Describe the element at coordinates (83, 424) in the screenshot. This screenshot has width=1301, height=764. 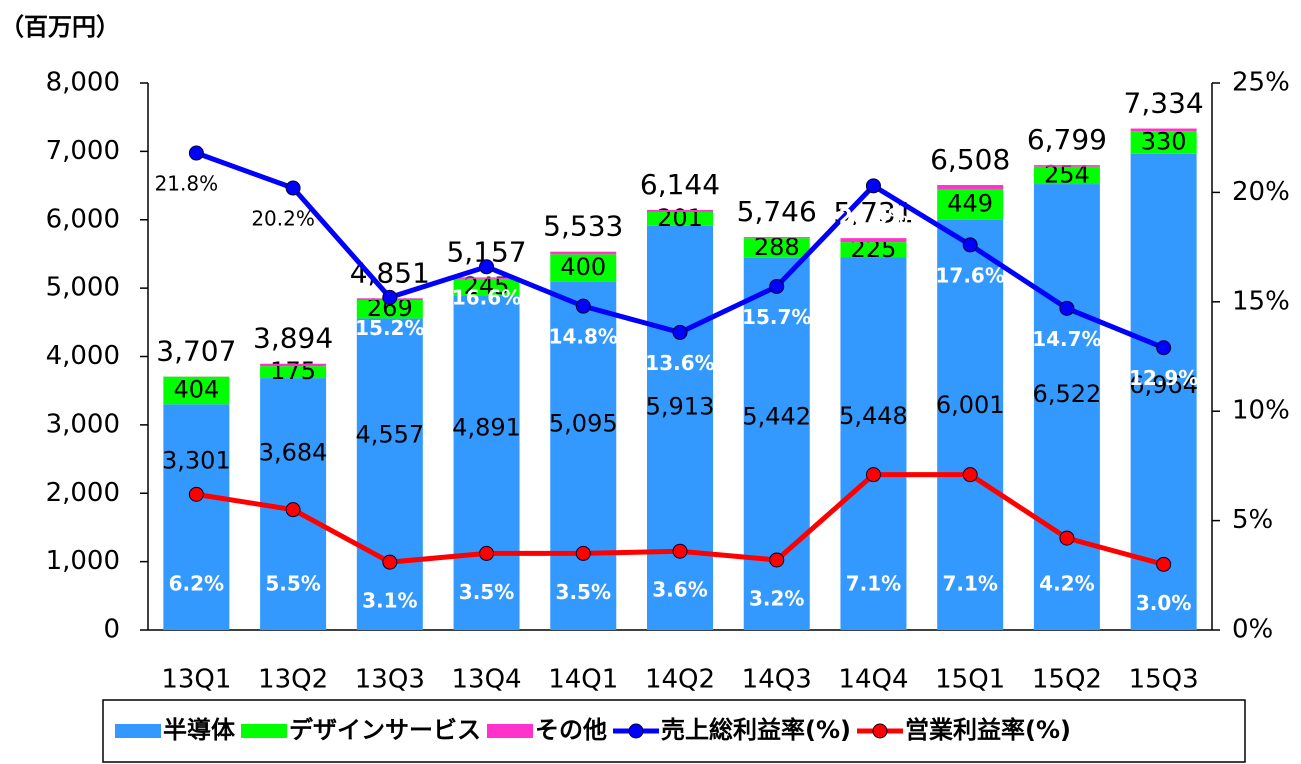
I see `y-tick-label: 3,000` at that location.